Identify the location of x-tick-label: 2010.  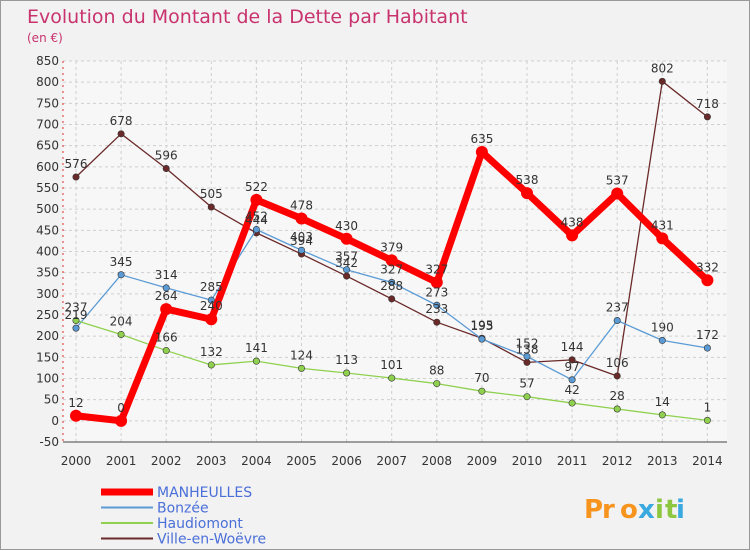
(527, 461).